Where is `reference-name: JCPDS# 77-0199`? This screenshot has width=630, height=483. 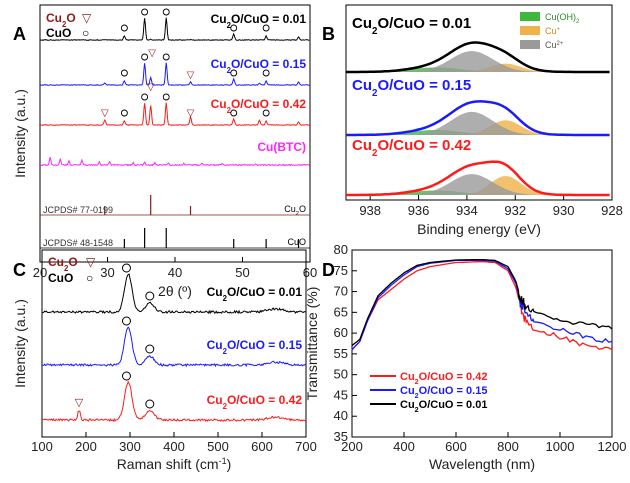
reference-name: JCPDS# 77-0199 is located at coordinates (78, 210).